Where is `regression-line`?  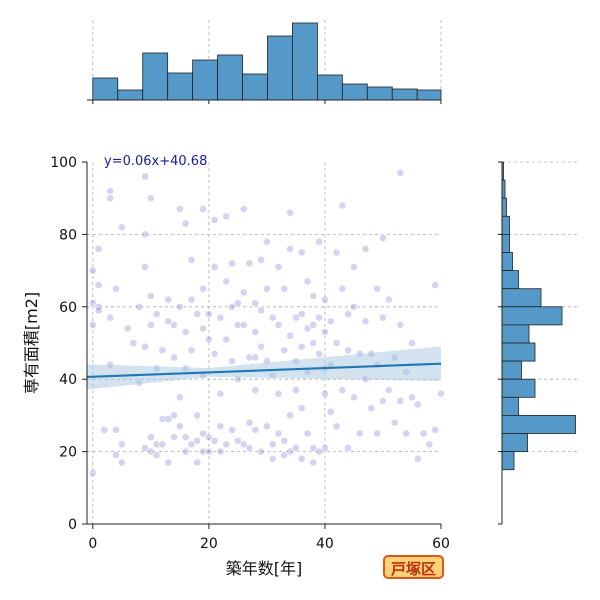 regression-line is located at coordinates (264, 370).